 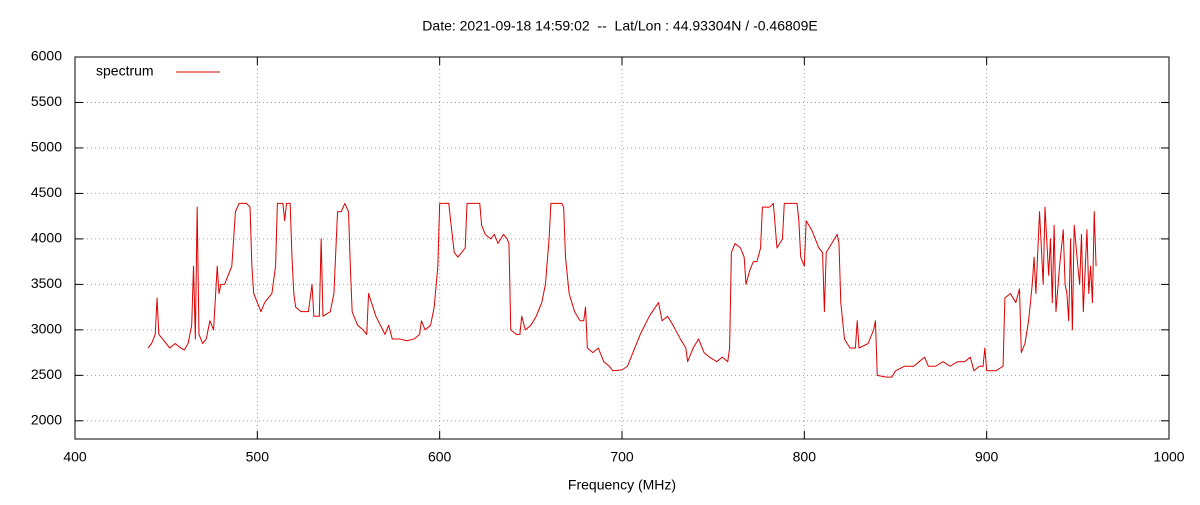 I want to click on x-tick-label: 400, so click(x=75, y=457).